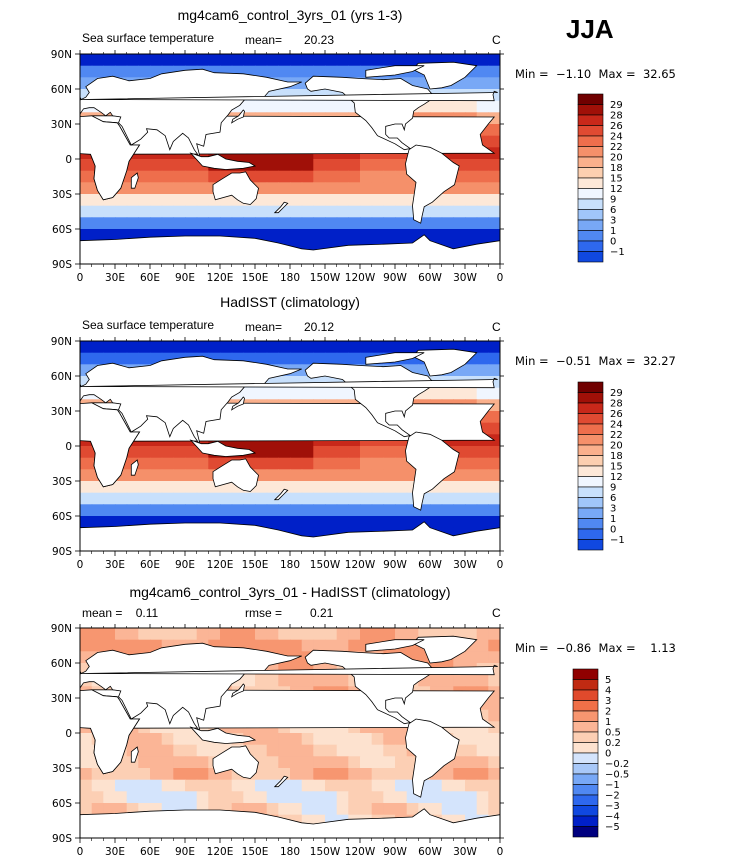  What do you see at coordinates (62, 482) in the screenshot?
I see `lat-tick-label: 30S` at bounding box center [62, 482].